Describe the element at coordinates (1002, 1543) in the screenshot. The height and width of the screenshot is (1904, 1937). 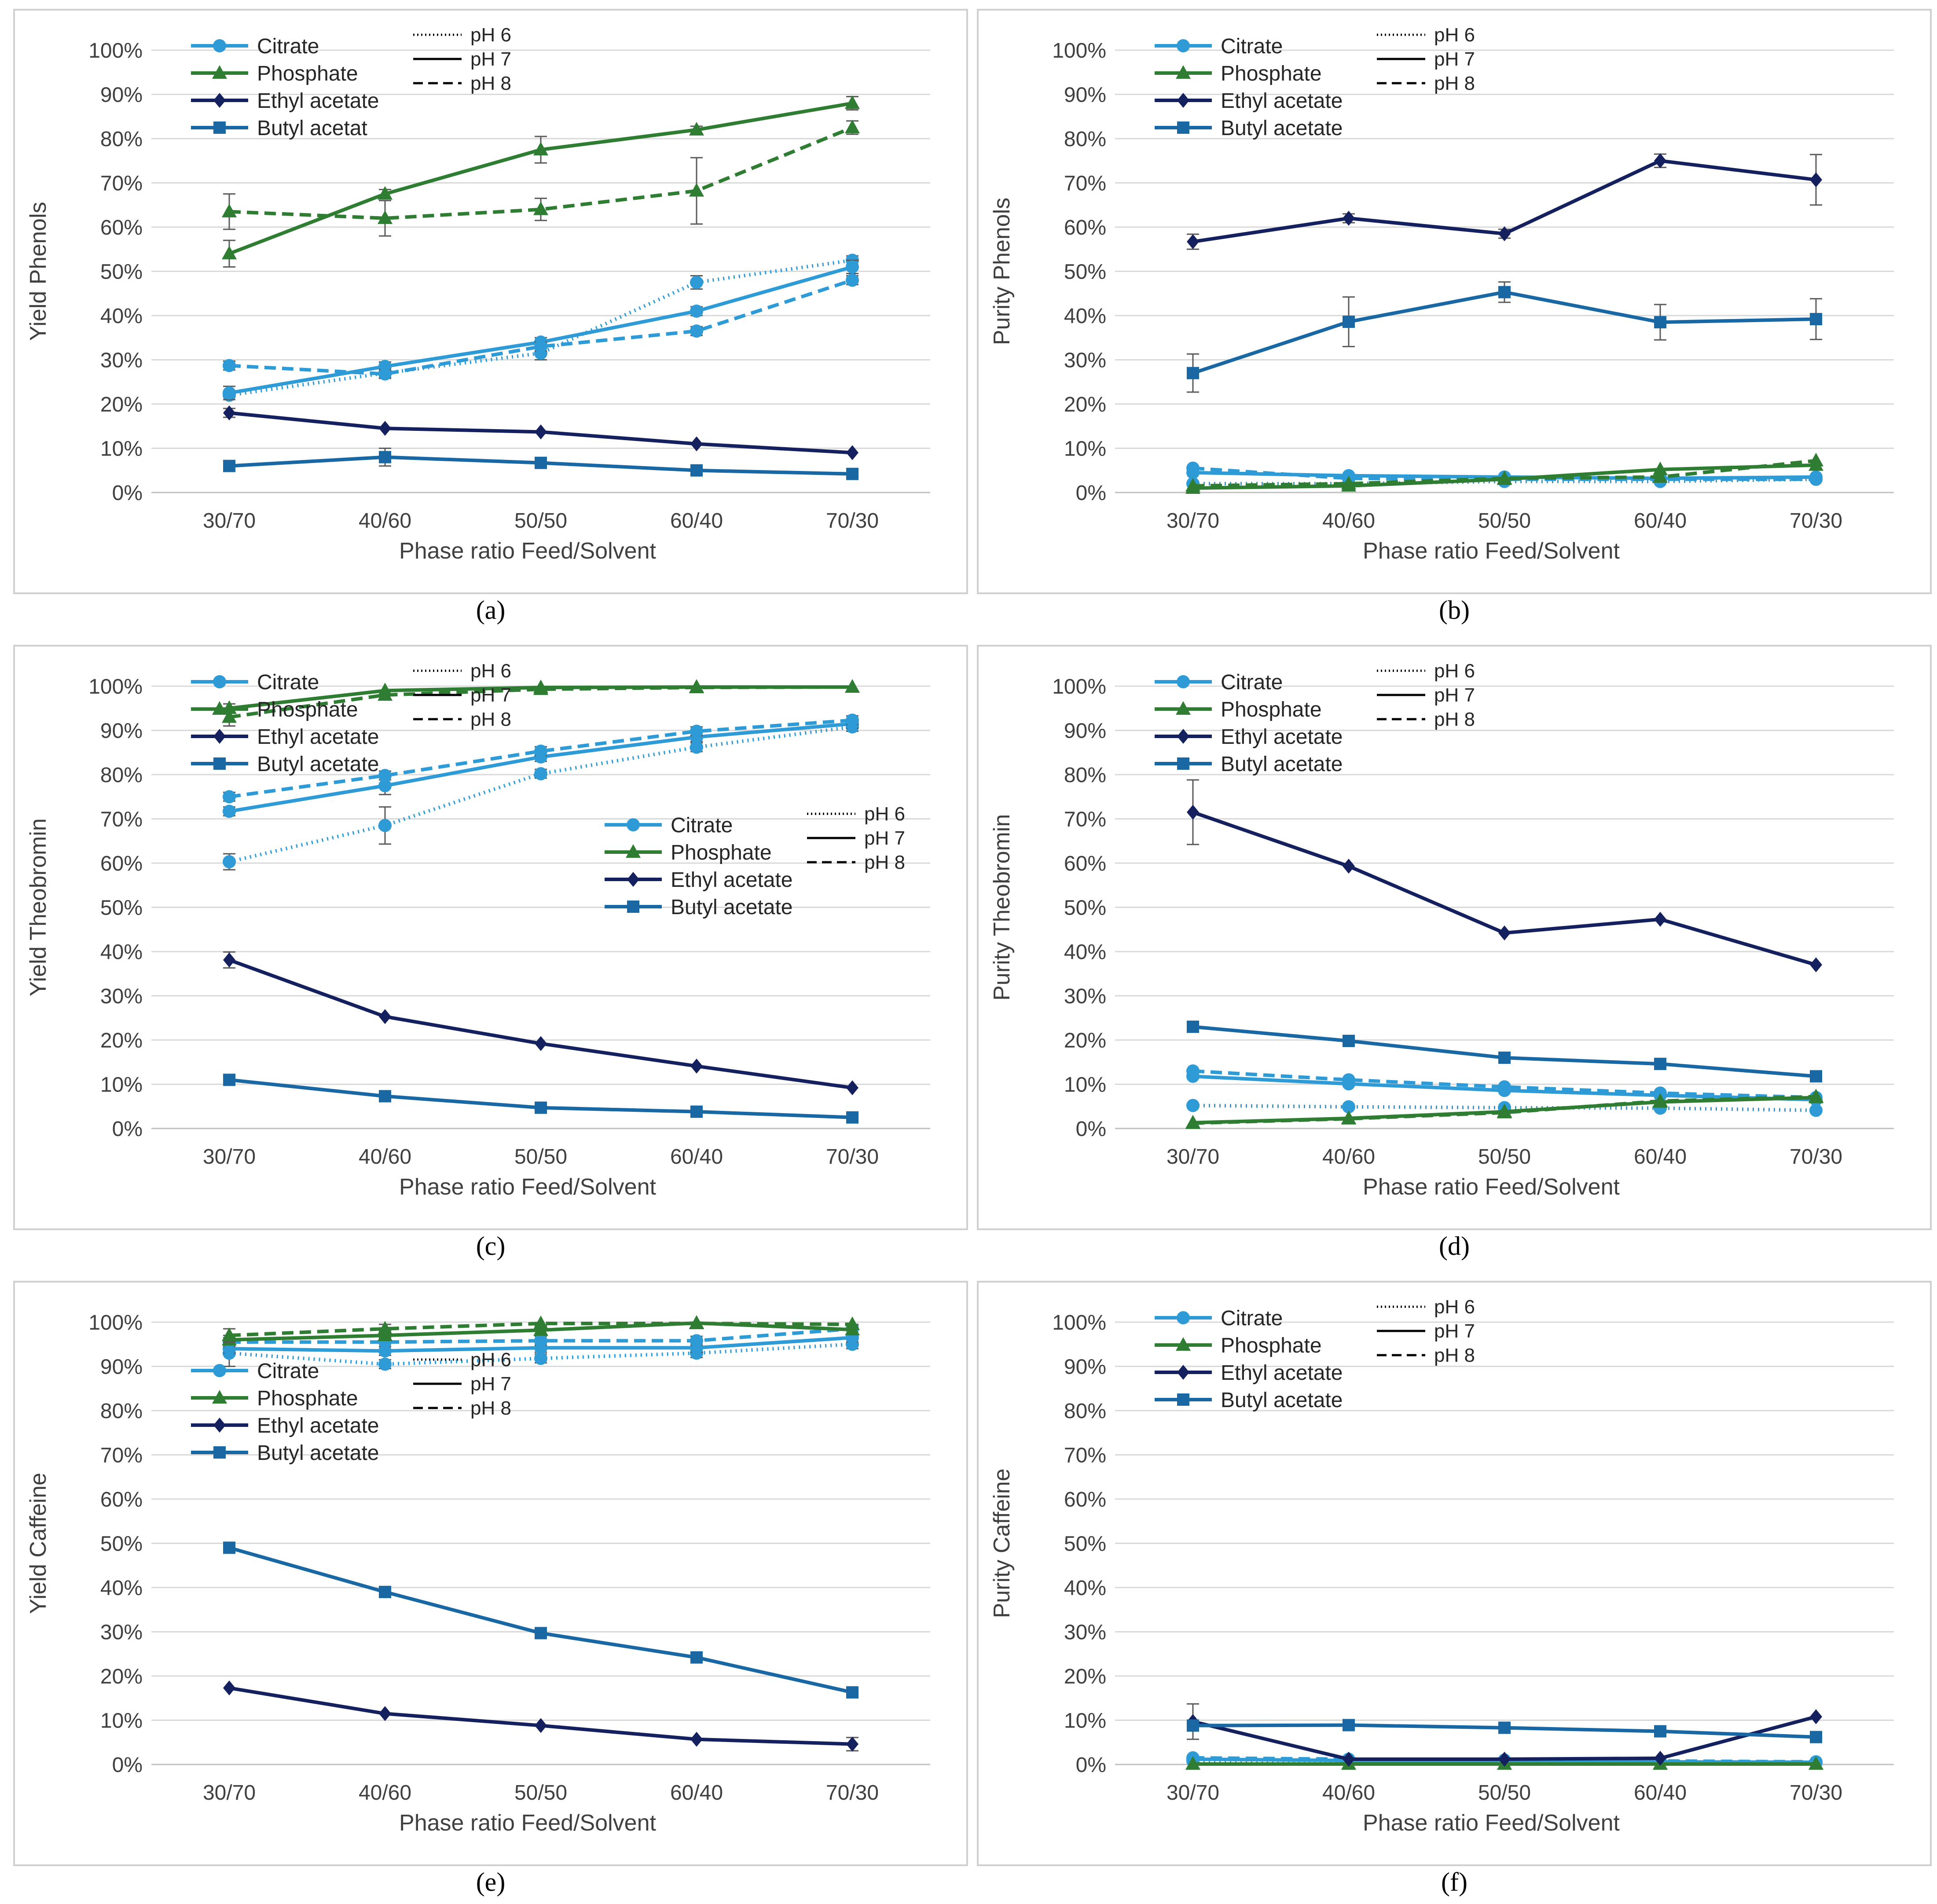
I see `y-axis-label: Purity Caffeine` at that location.